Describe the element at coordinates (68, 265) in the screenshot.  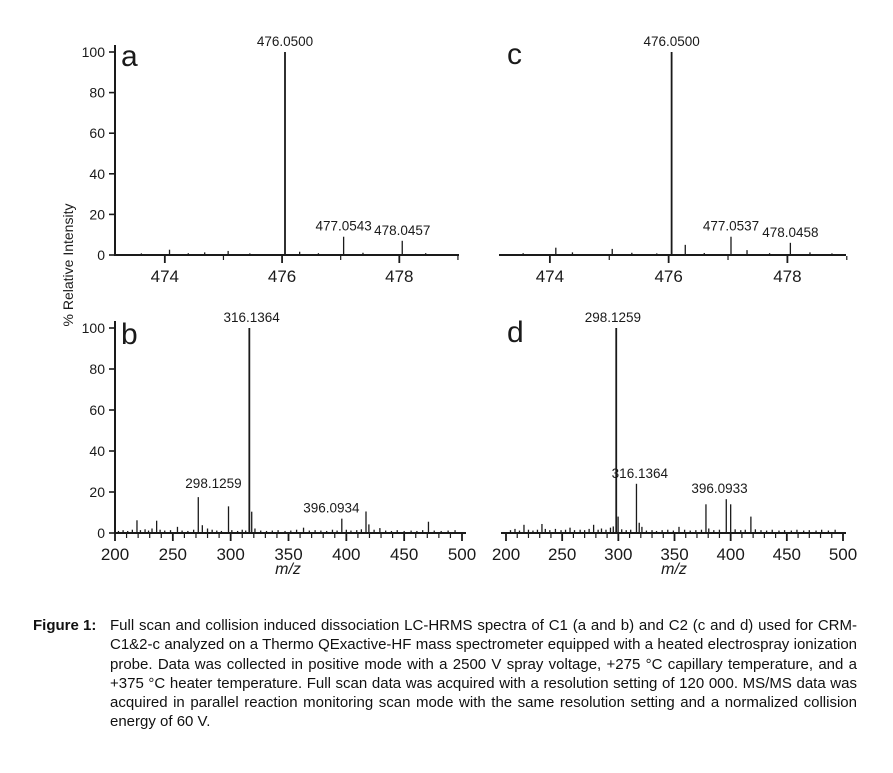
I see `y-axis-title: % Relative Intensity` at that location.